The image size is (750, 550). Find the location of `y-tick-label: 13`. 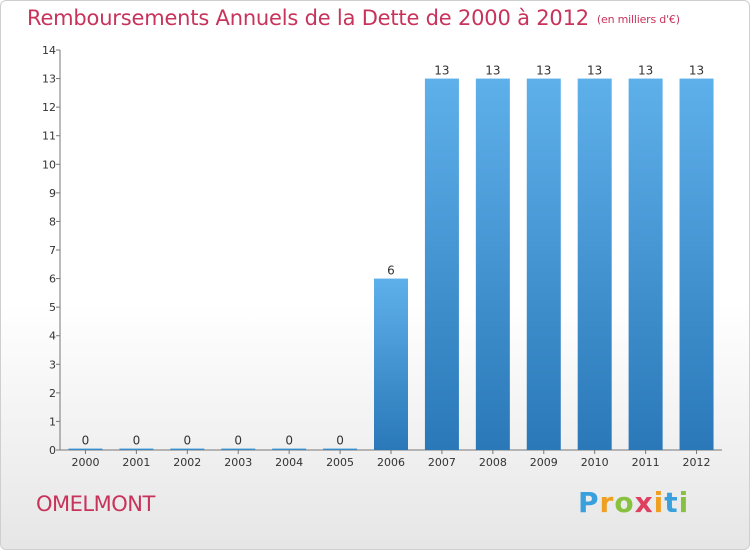

y-tick-label: 13 is located at coordinates (49, 79).